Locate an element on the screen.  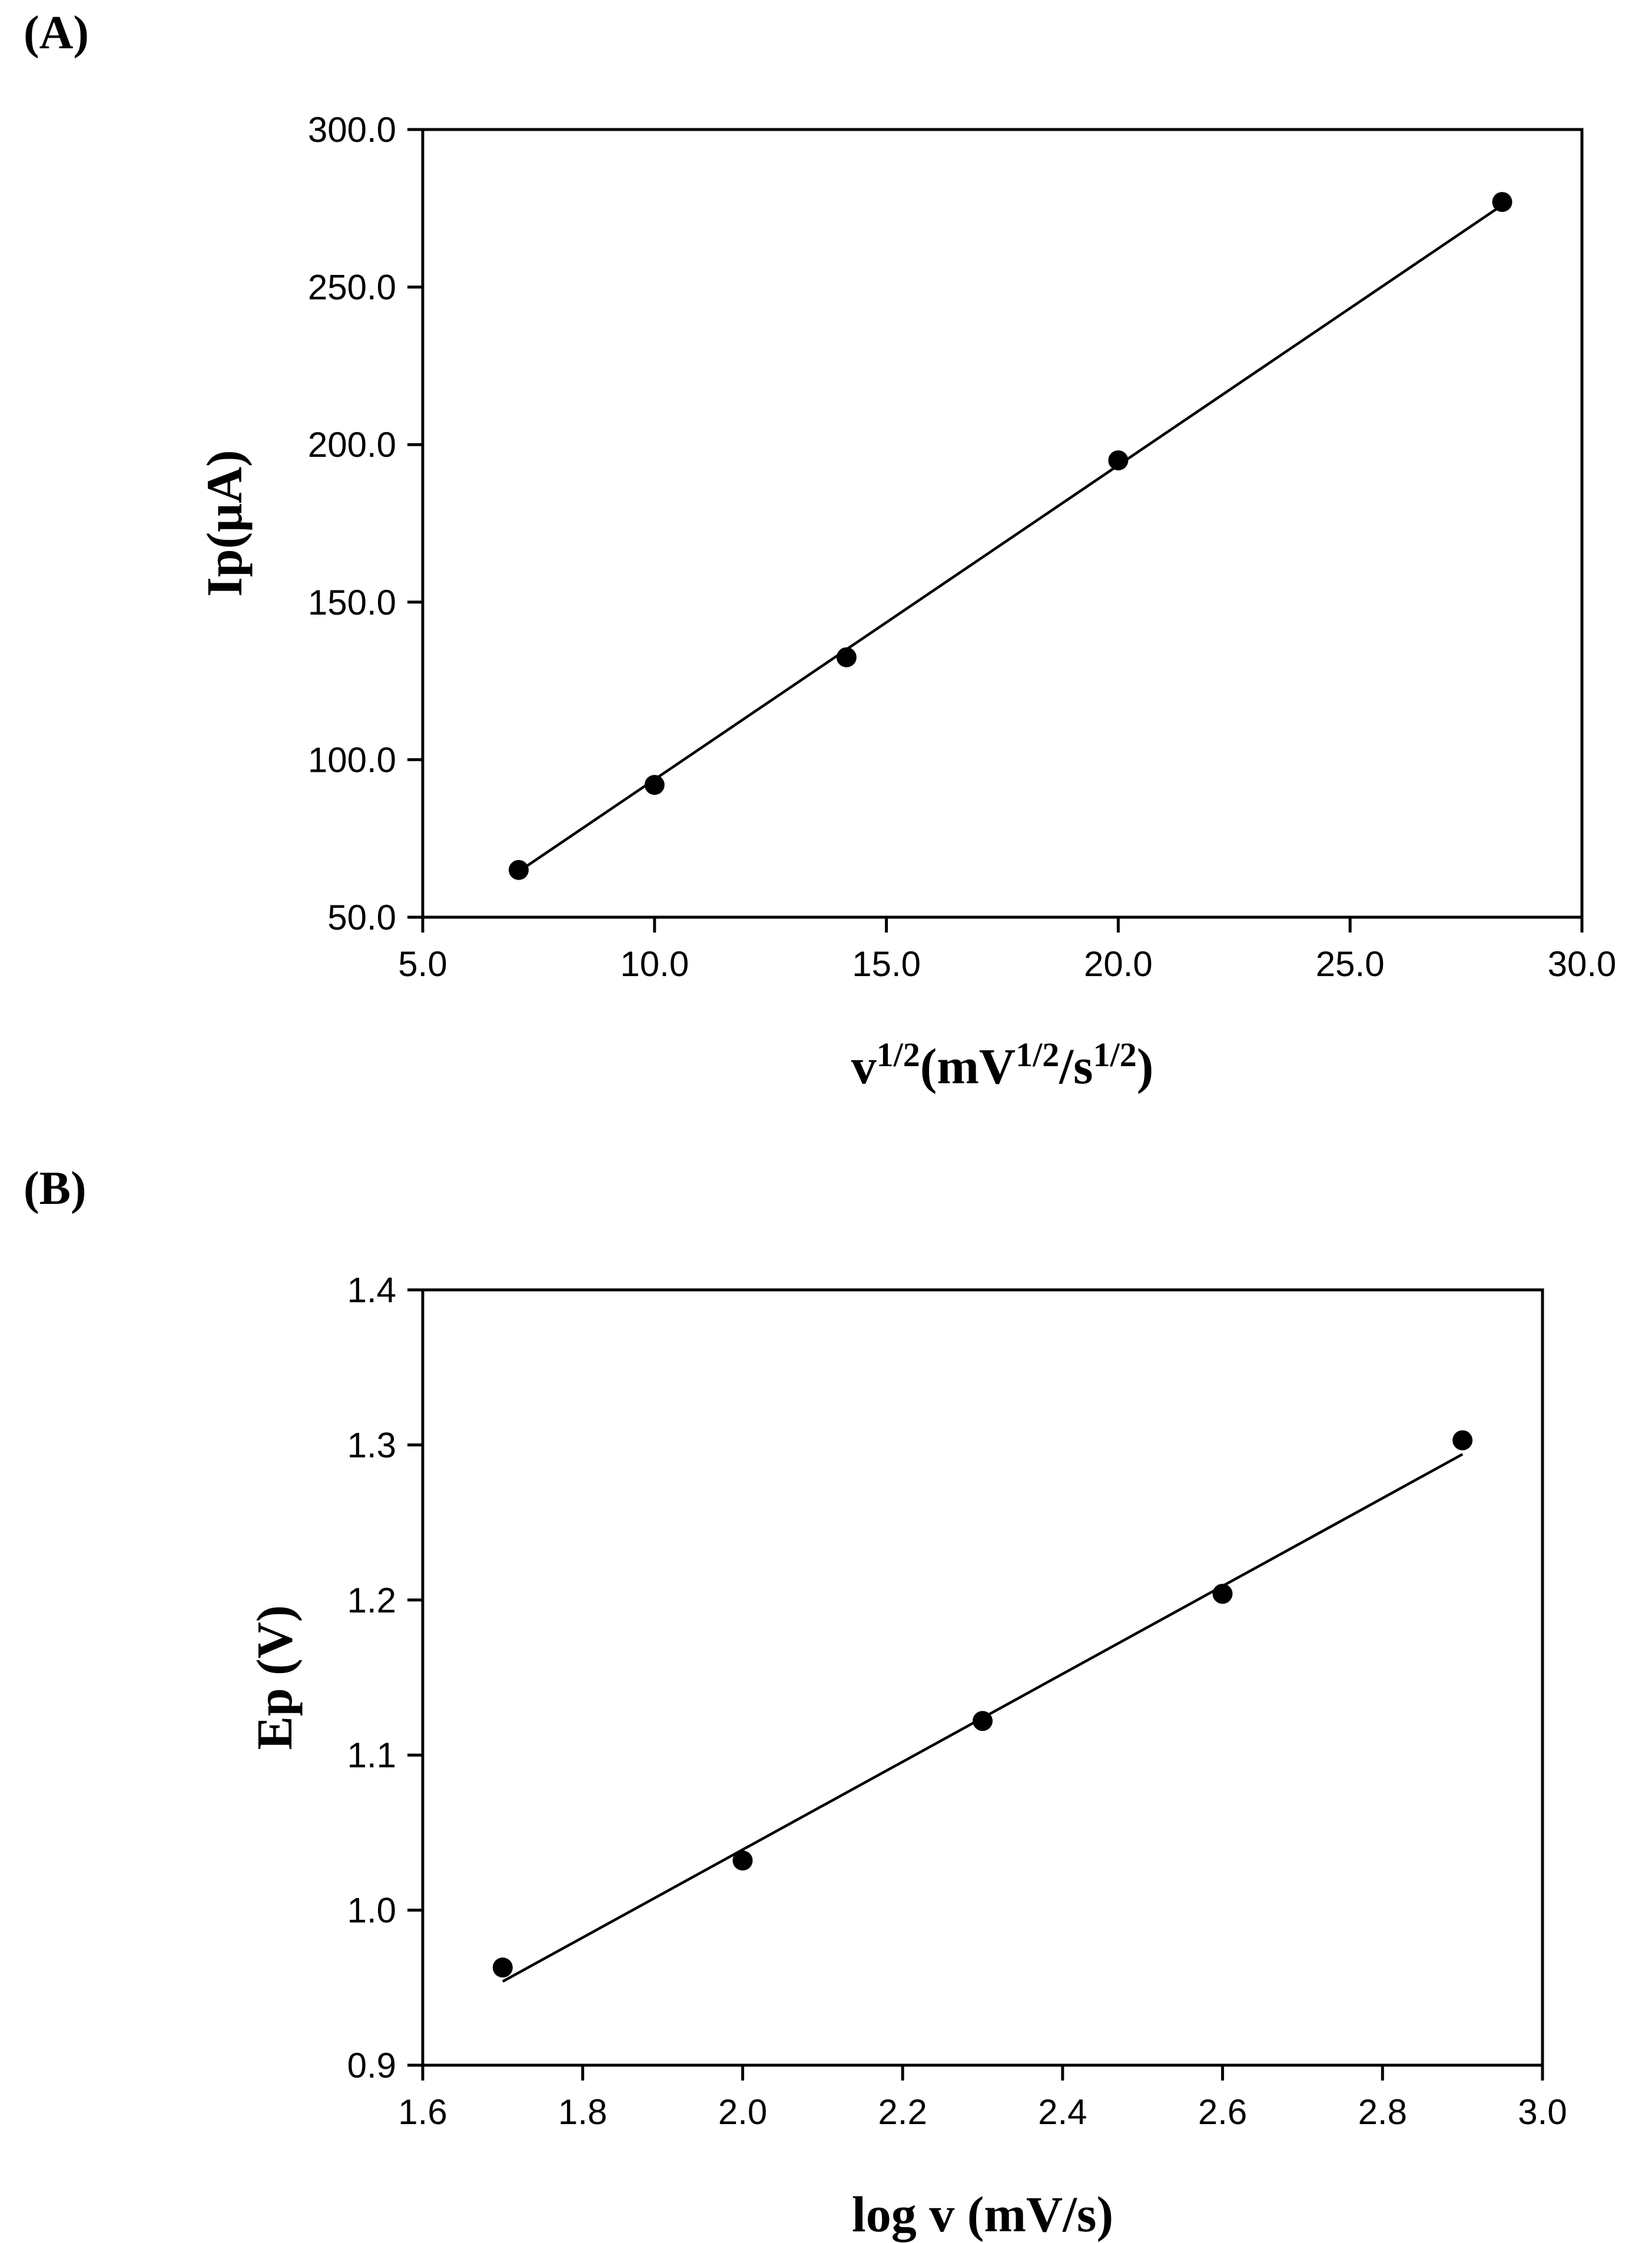
x-tick-label-b: 1.6 is located at coordinates (422, 2112).